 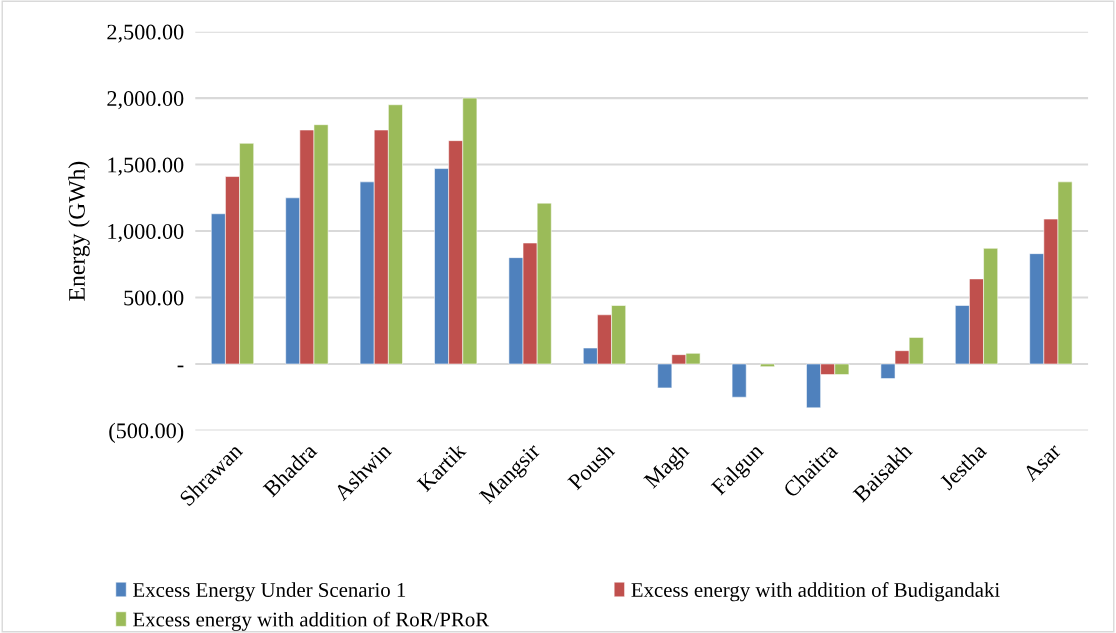 What do you see at coordinates (154, 298) in the screenshot?
I see `y-tick-label: 500.00` at bounding box center [154, 298].